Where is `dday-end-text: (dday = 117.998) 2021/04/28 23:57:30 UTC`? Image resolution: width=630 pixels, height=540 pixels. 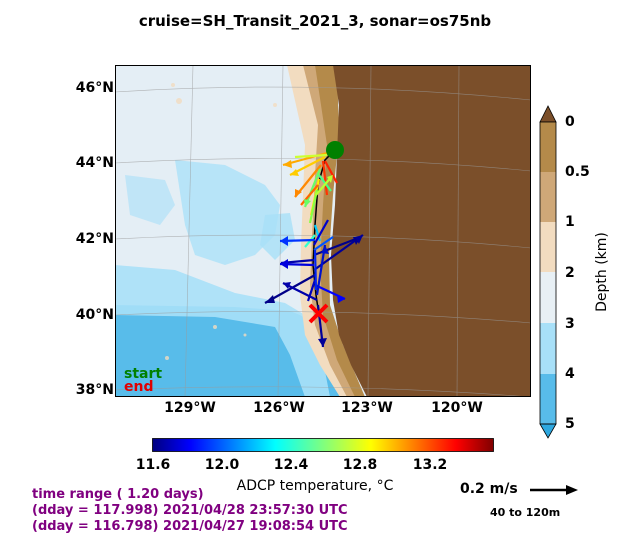
dday-end-text: (dday = 117.998) 2021/04/28 23:57:30 UTC is located at coordinates (190, 510).